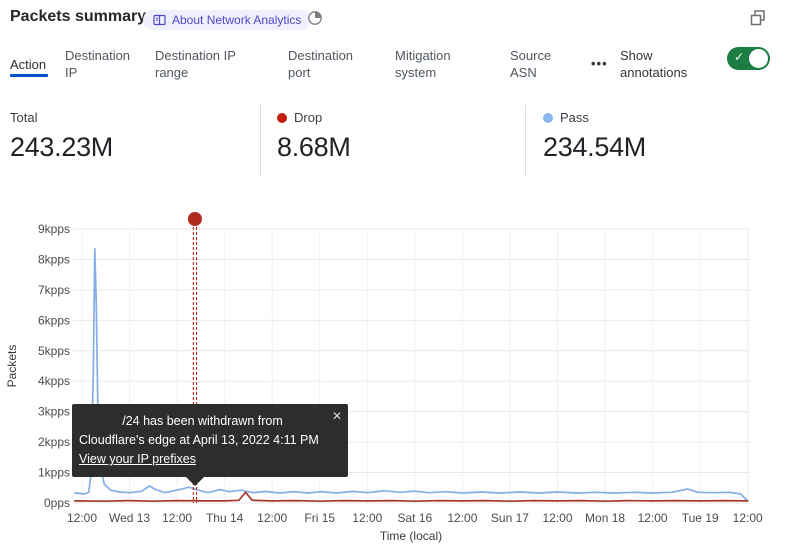 This screenshot has width=785, height=555. What do you see at coordinates (54, 351) in the screenshot?
I see `y-tick-label: 5kpps` at bounding box center [54, 351].